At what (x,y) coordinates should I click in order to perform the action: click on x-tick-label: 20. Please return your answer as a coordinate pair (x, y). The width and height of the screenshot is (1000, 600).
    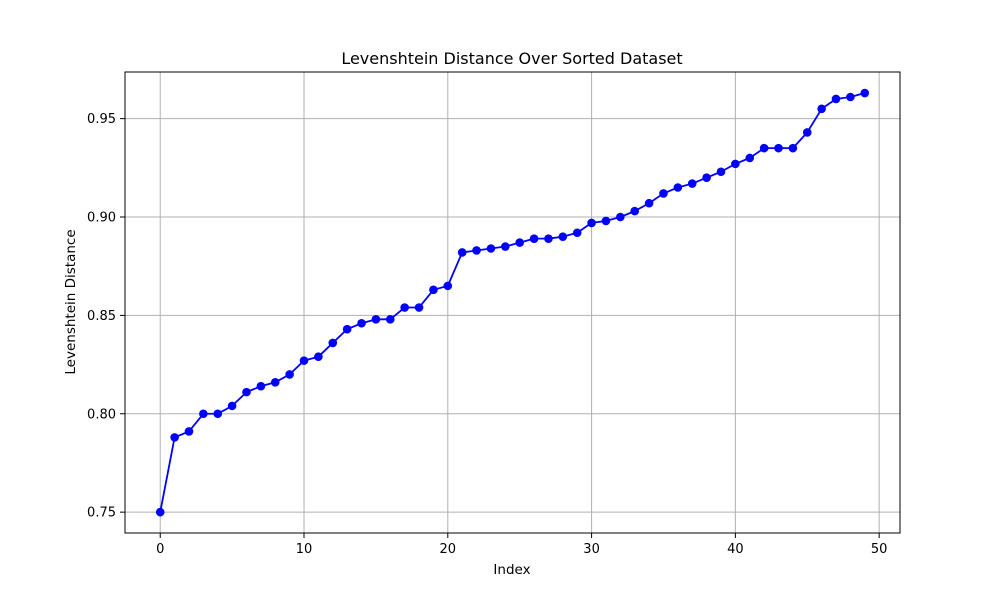
    Looking at the image, I should click on (448, 549).